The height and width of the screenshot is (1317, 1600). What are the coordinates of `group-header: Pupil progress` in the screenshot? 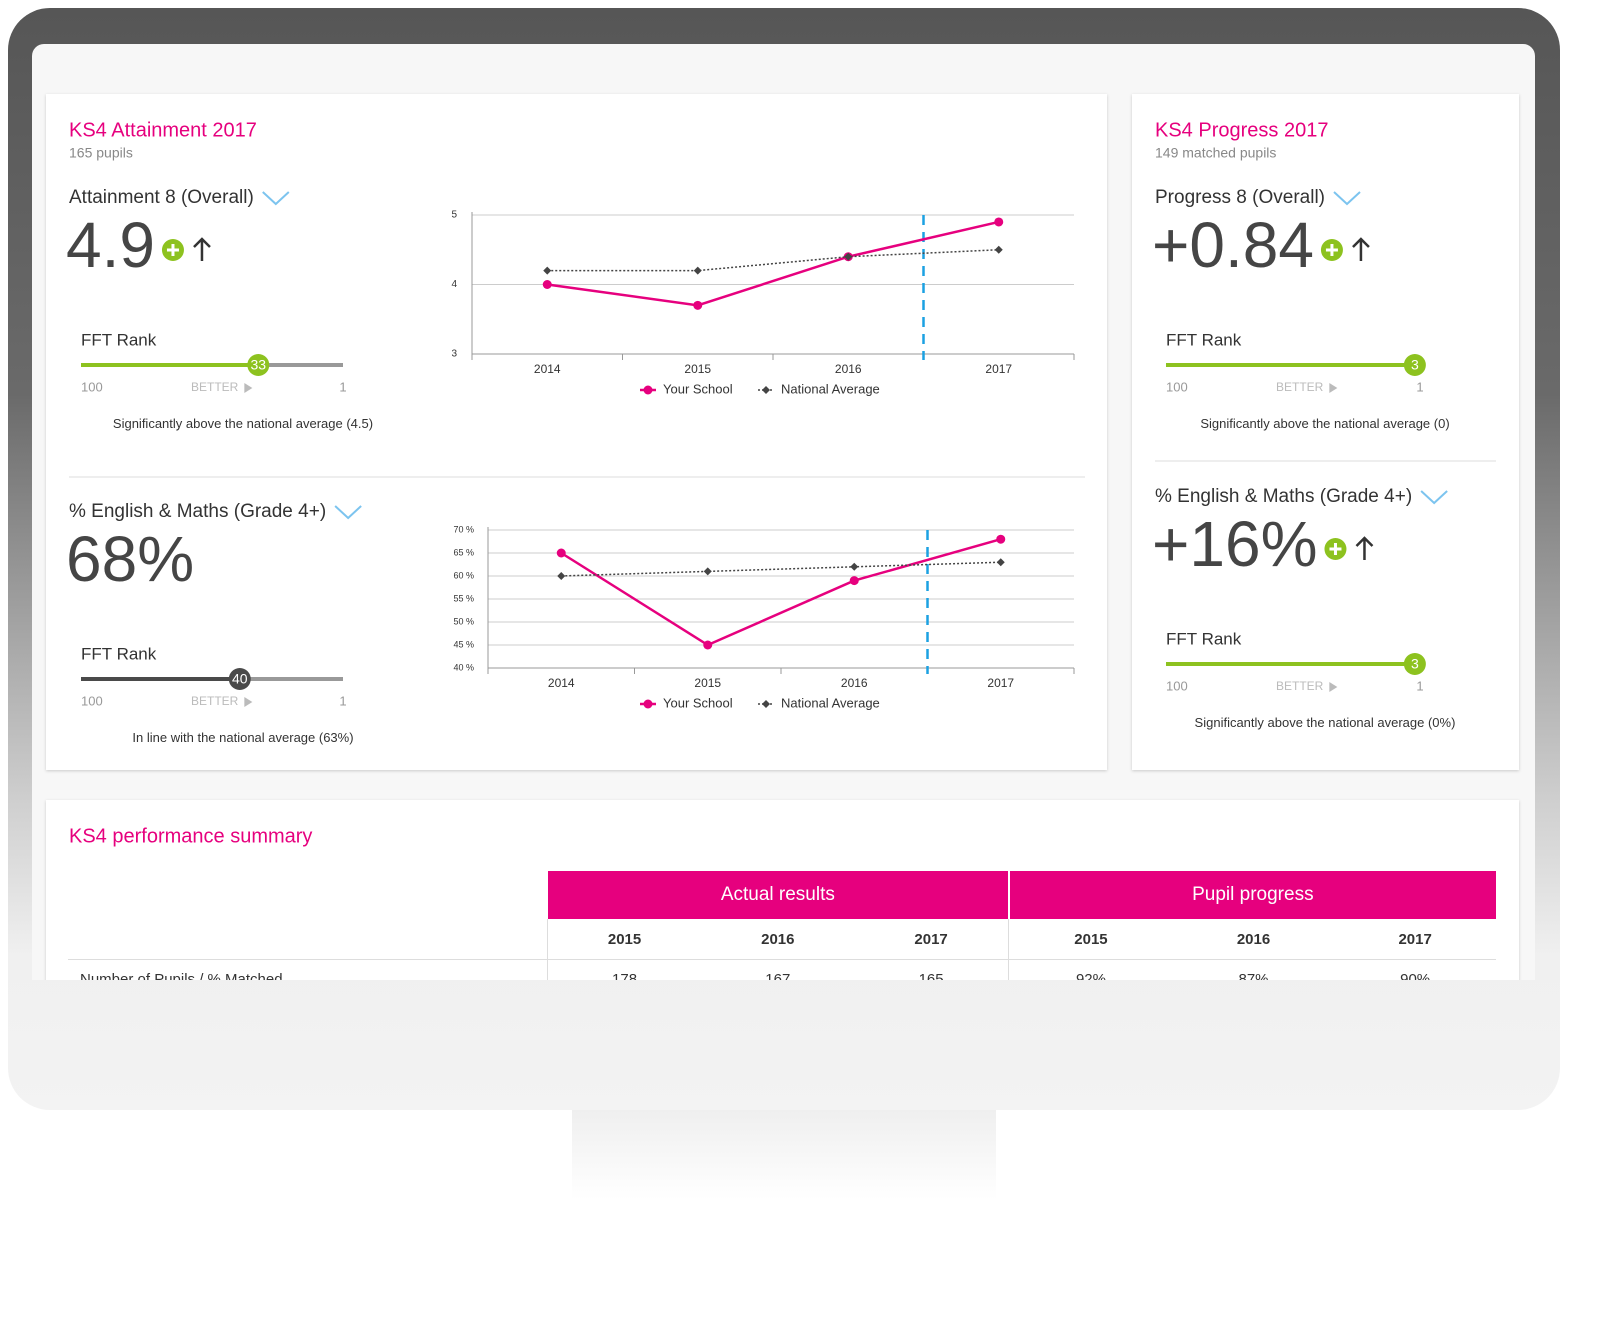 It's located at (1251, 895).